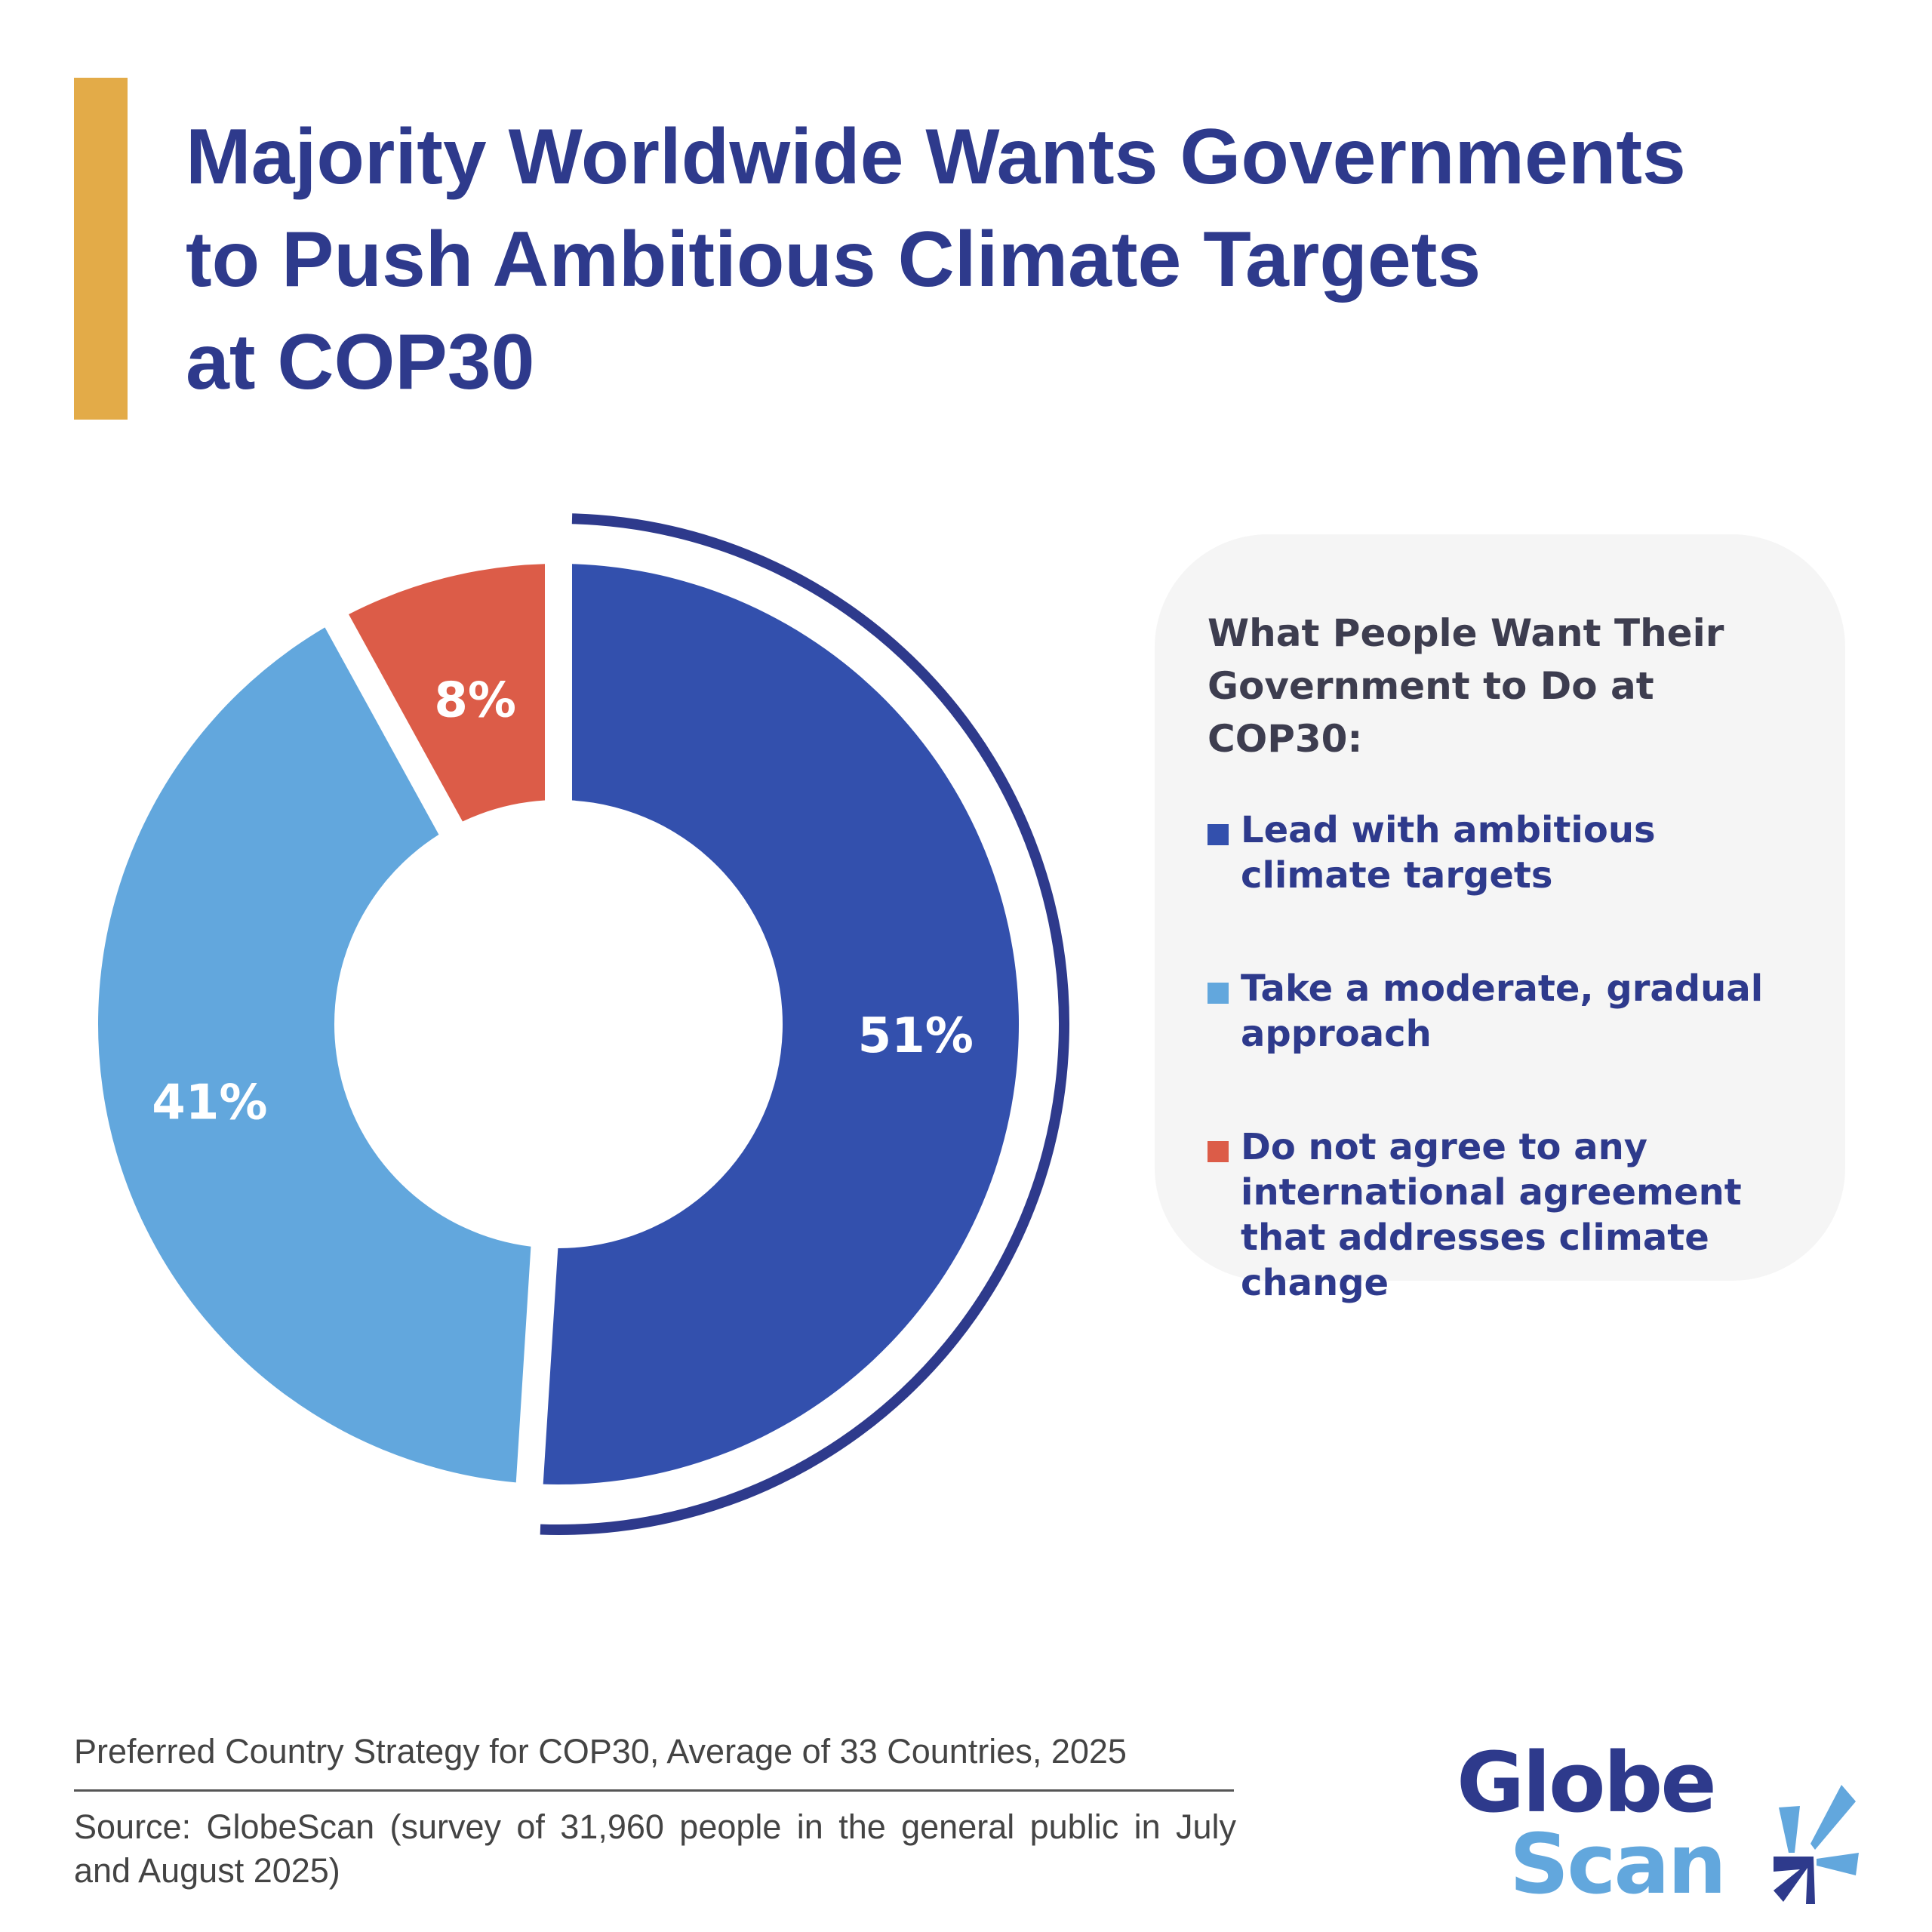  I want to click on title-accent-bar, so click(101, 249).